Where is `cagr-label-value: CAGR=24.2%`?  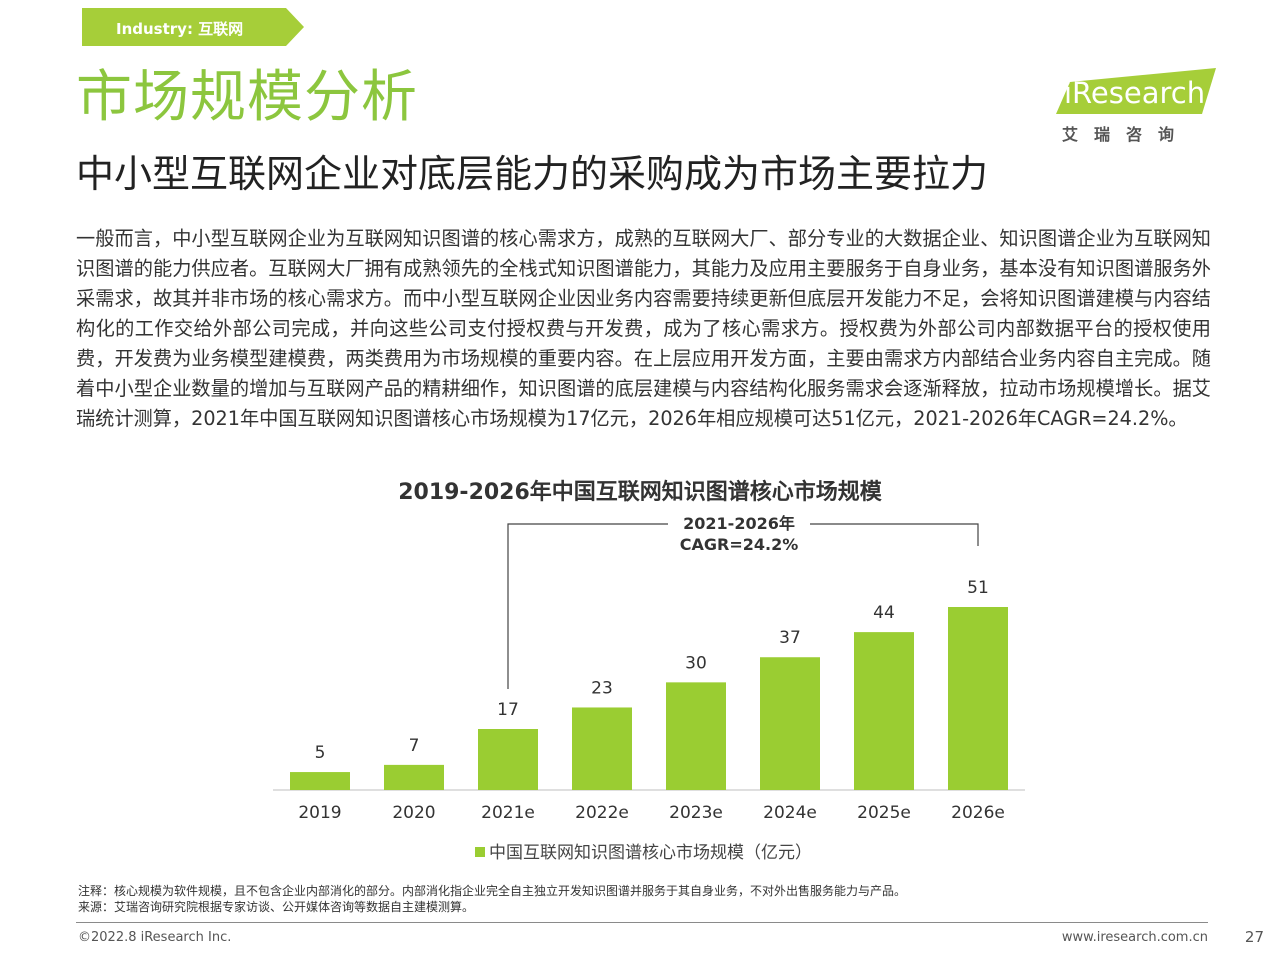
cagr-label-value: CAGR=24.2% is located at coordinates (739, 544).